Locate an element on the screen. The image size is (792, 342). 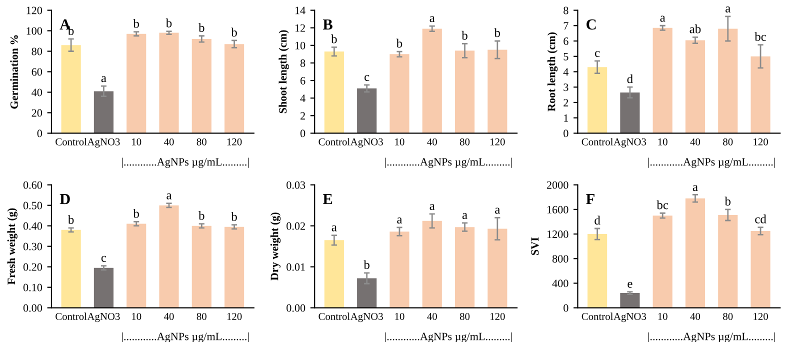
y-tick-label: 1200 is located at coordinates (557, 234).